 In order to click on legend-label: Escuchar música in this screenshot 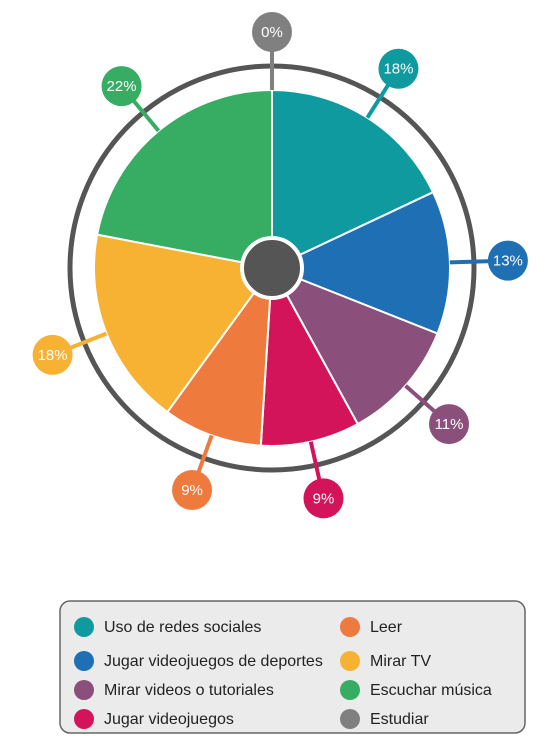, I will do `click(431, 690)`.